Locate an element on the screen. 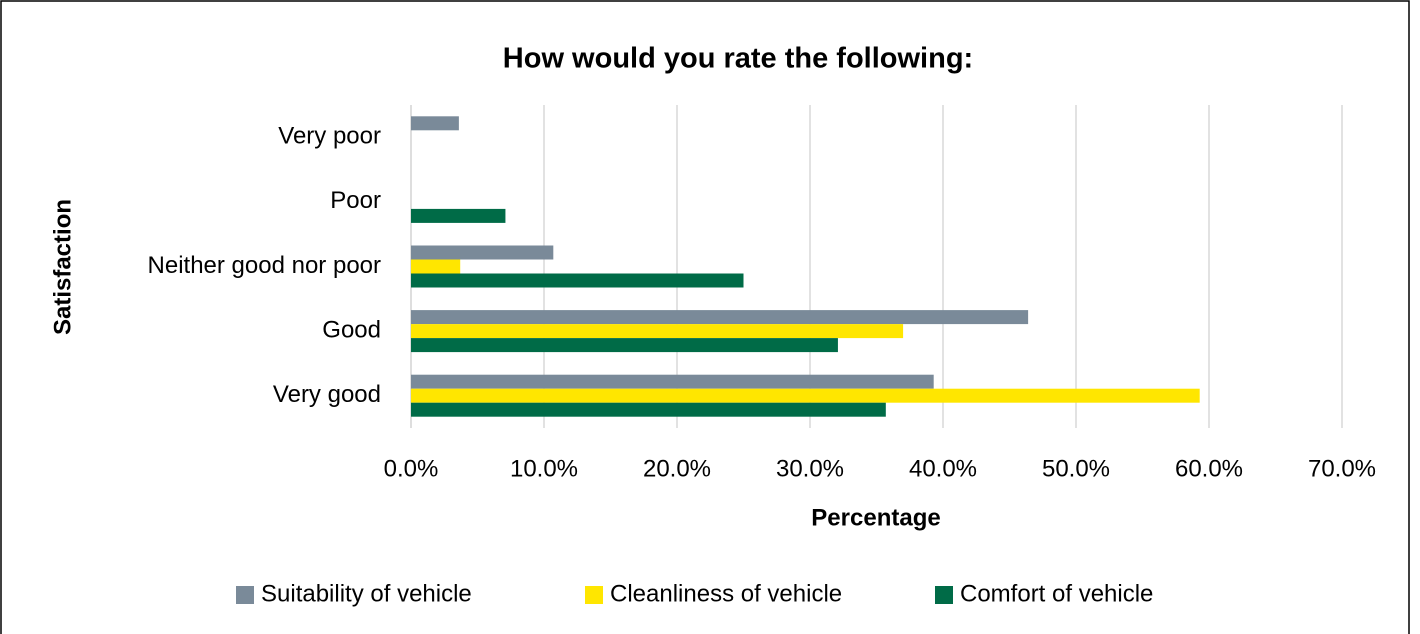  legend-label: Comfort of vehicle is located at coordinates (1056, 593).